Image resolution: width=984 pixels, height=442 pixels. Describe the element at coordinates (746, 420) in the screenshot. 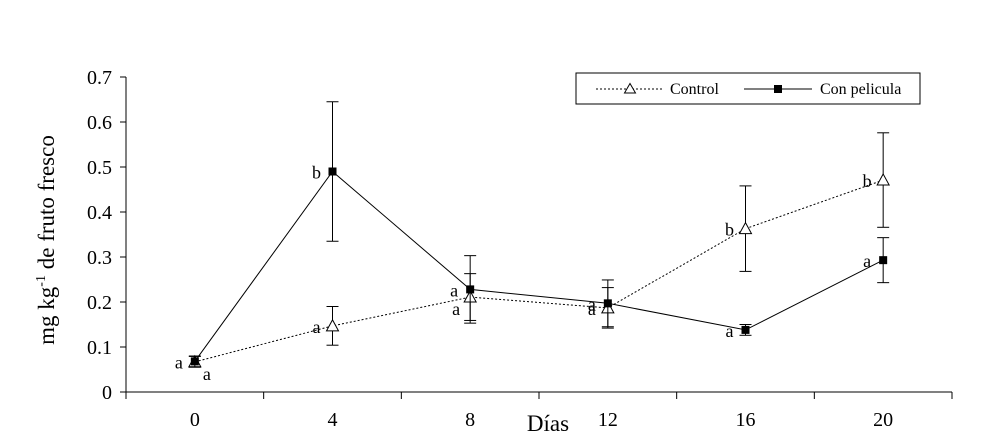

I see `x-tick-label: 16` at that location.